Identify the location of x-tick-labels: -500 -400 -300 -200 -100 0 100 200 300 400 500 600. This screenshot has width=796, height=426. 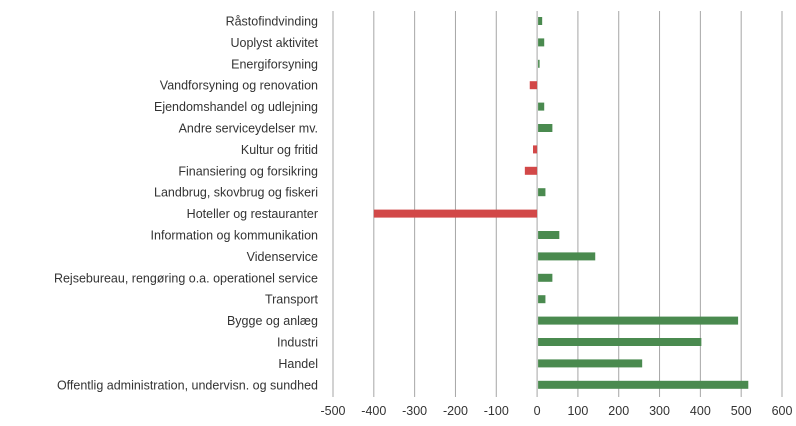
(556, 411).